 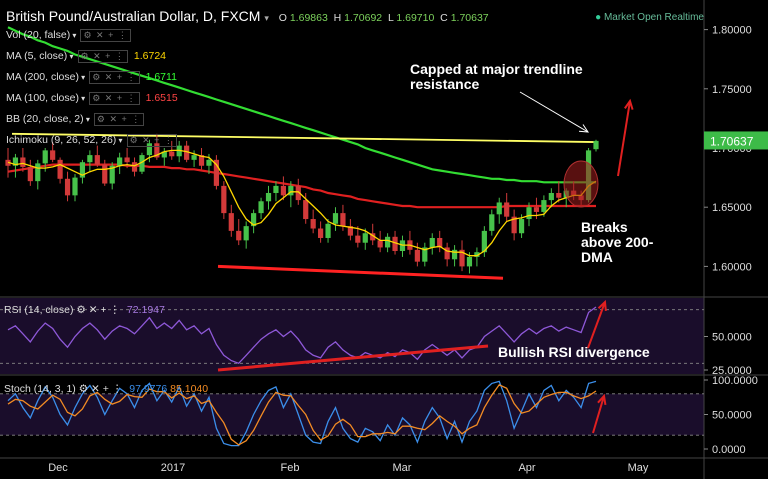 I want to click on rsi-line, so click(x=302, y=335).